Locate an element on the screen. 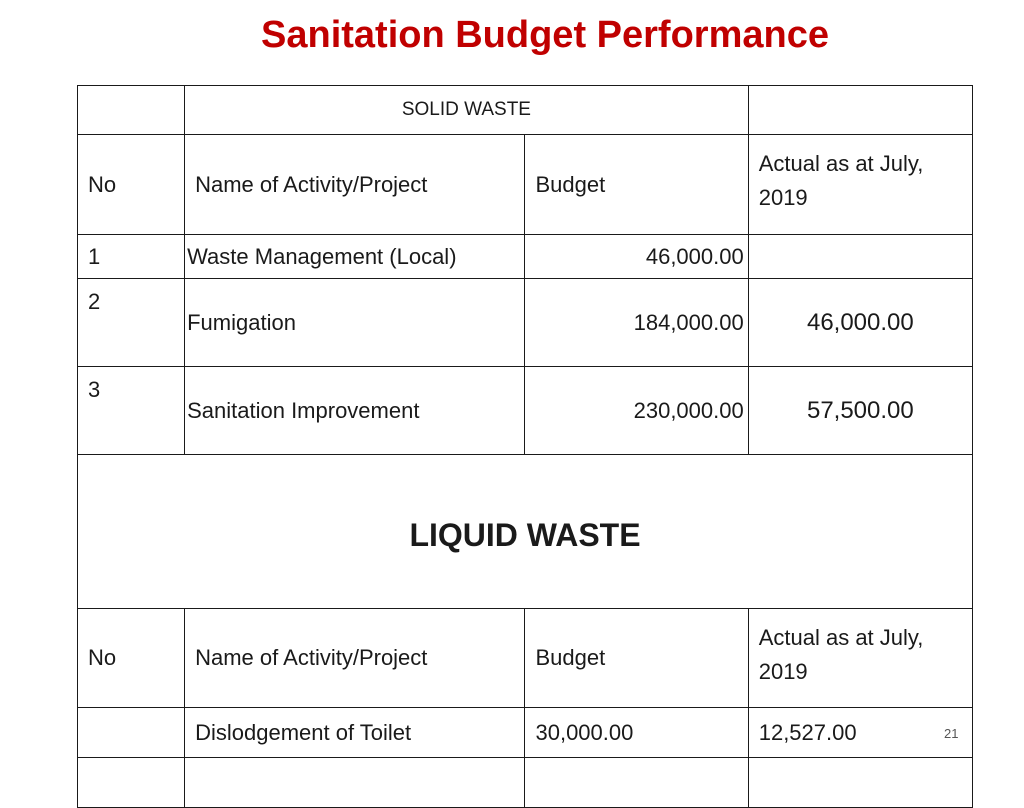  slide-title: Sanitation Budget Performance is located at coordinates (545, 35).